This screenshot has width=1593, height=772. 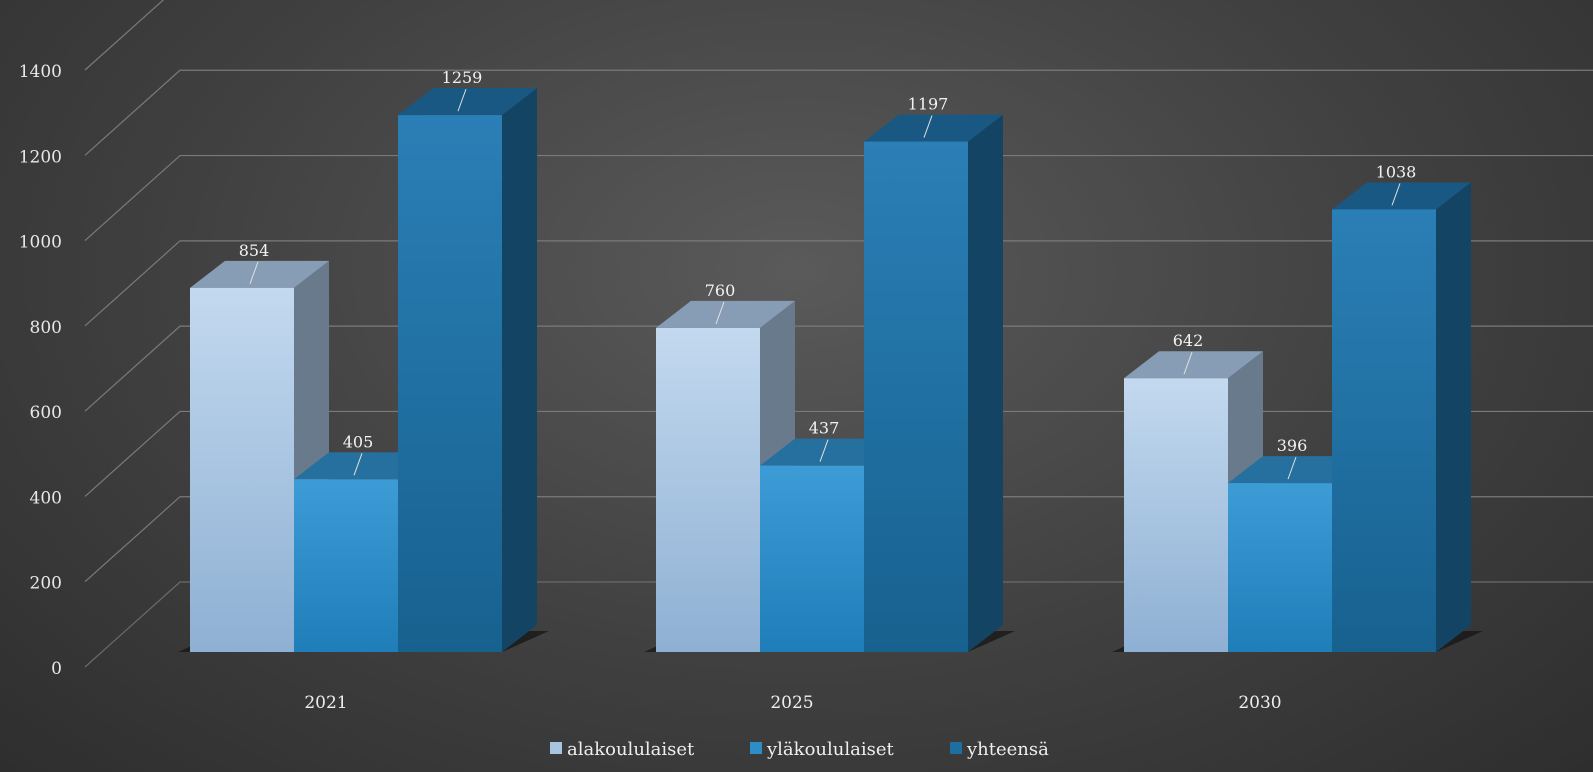 I want to click on data-label: 642, so click(x=1188, y=340).